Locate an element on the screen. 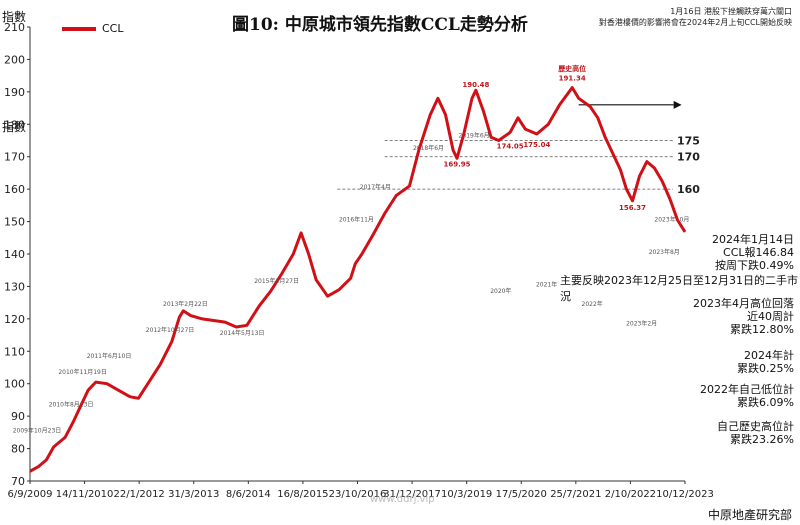 Image resolution: width=800 pixels, height=525 pixels. value-label: 191.34 is located at coordinates (572, 79).